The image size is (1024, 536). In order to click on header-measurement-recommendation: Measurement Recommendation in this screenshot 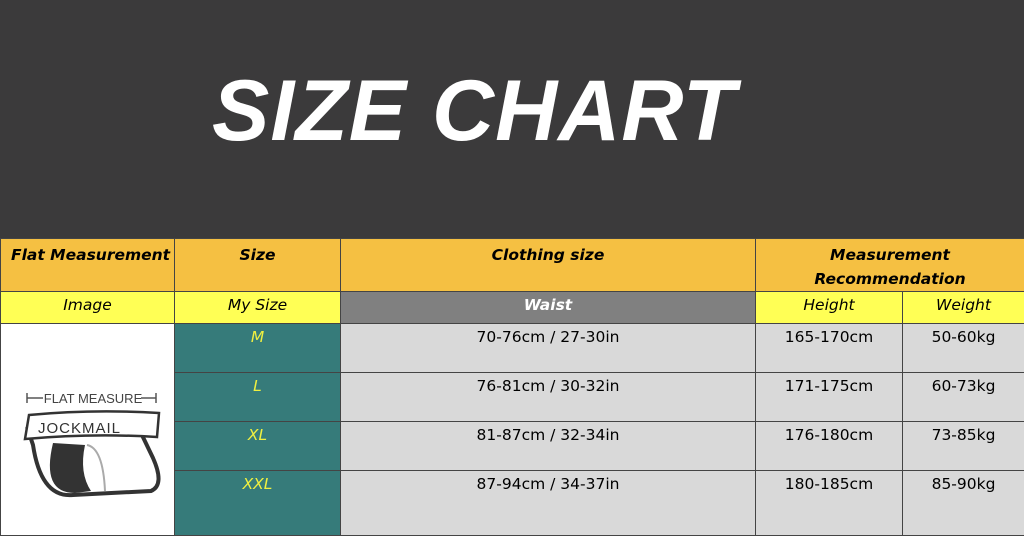, I will do `click(890, 265)`.